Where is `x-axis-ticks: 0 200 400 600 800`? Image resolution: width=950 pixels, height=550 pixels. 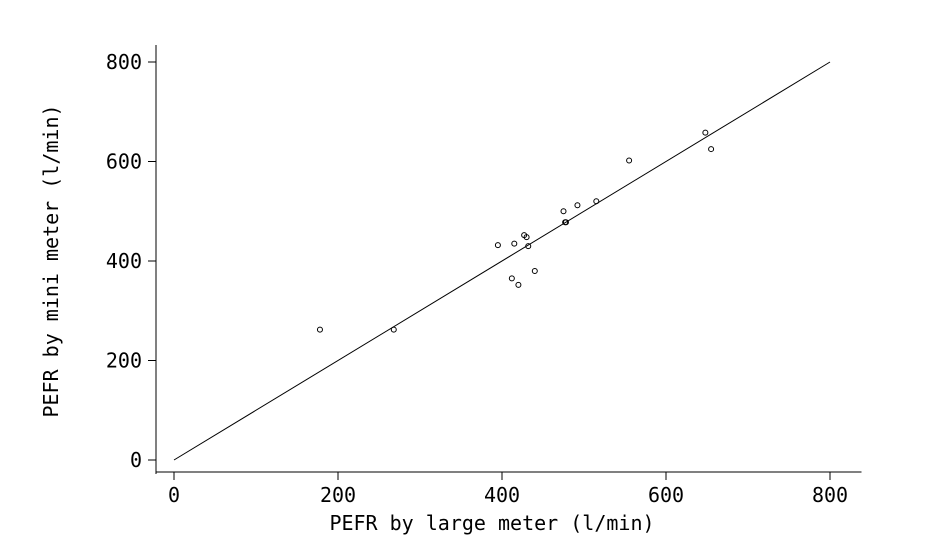
x-axis-ticks: 0 200 400 600 800 is located at coordinates (508, 489).